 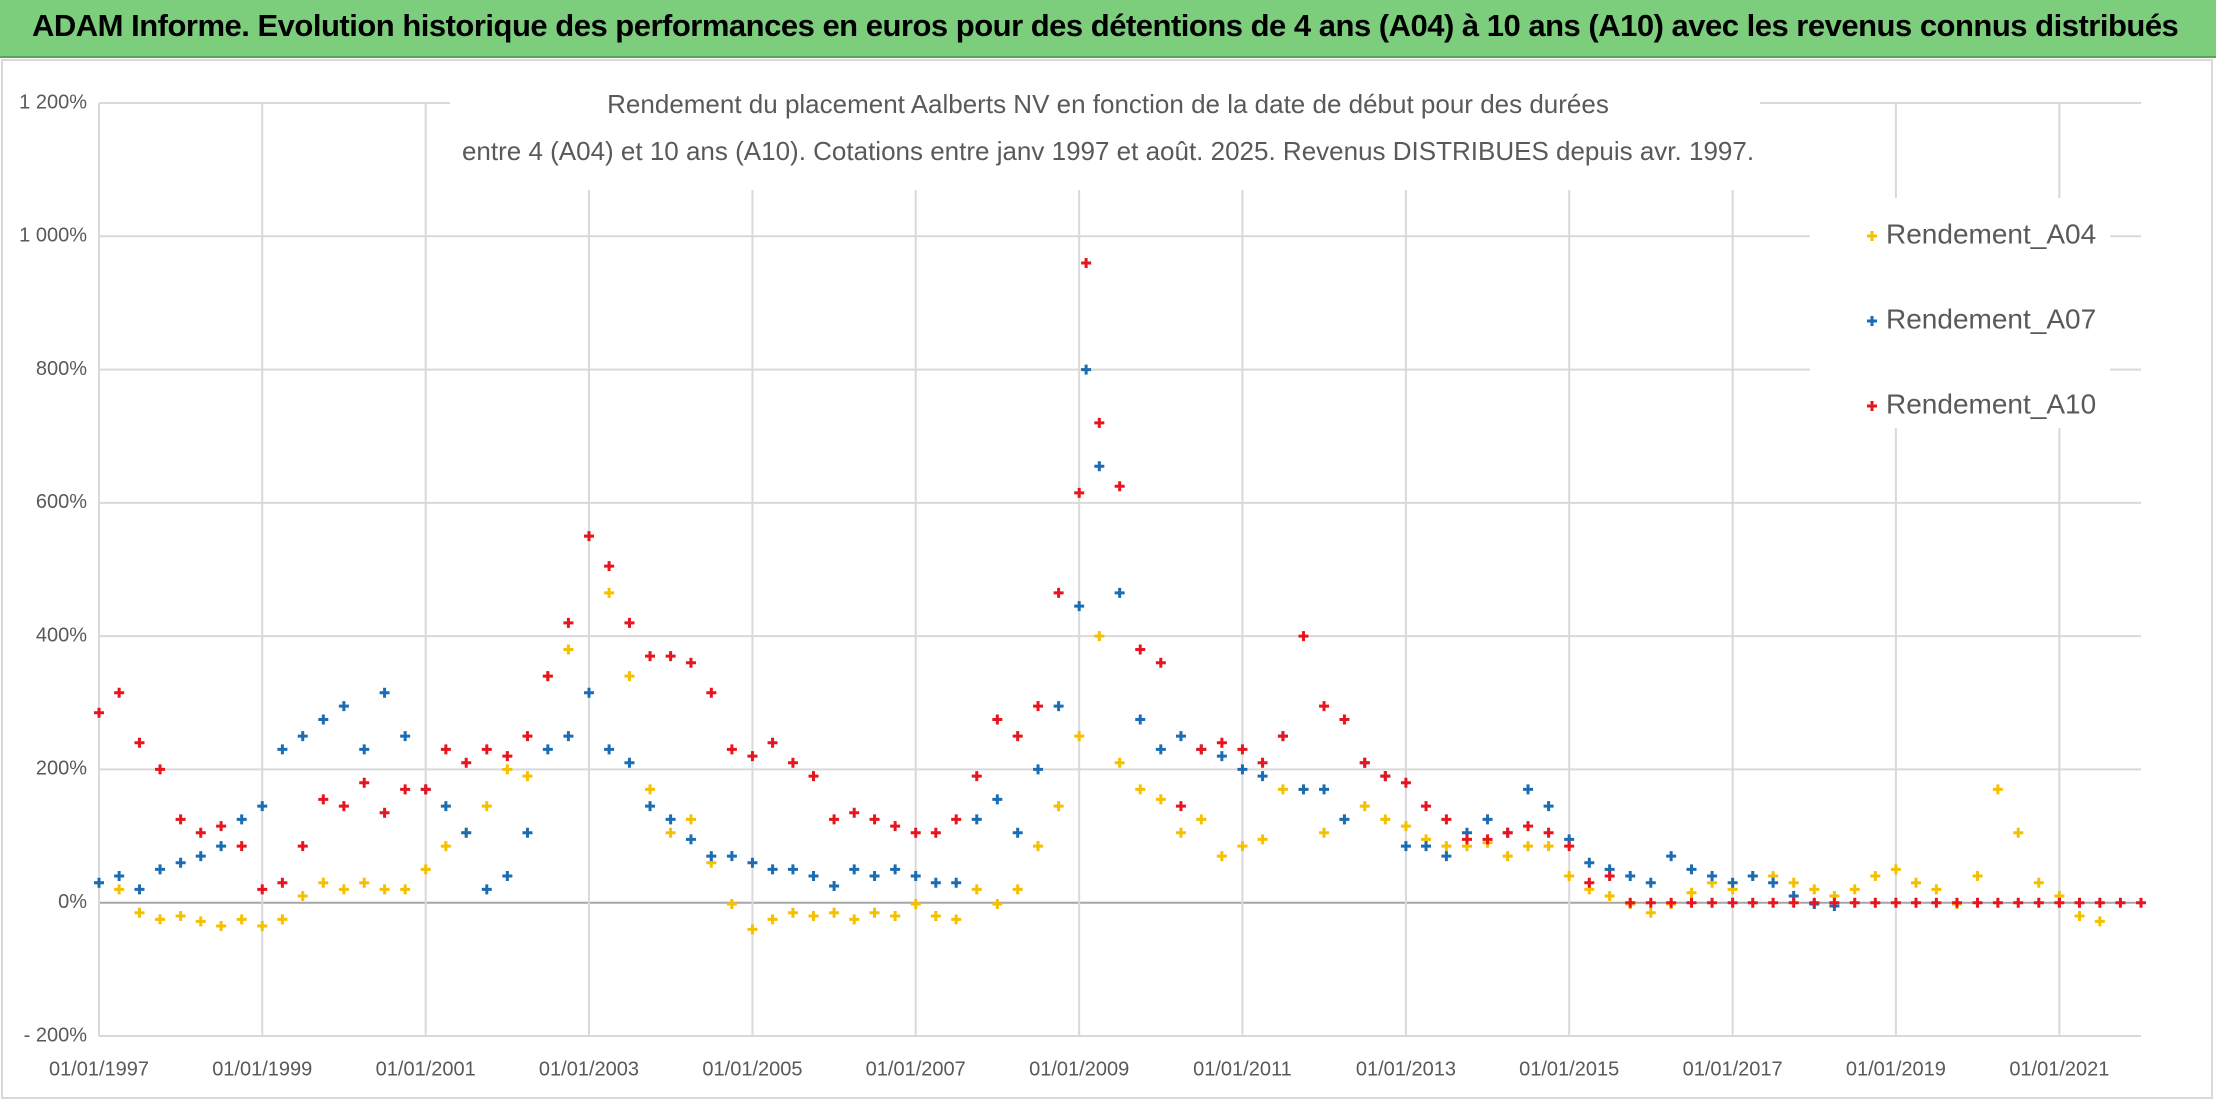 What do you see at coordinates (1991, 403) in the screenshot?
I see `legend-label: Rendement_A10` at bounding box center [1991, 403].